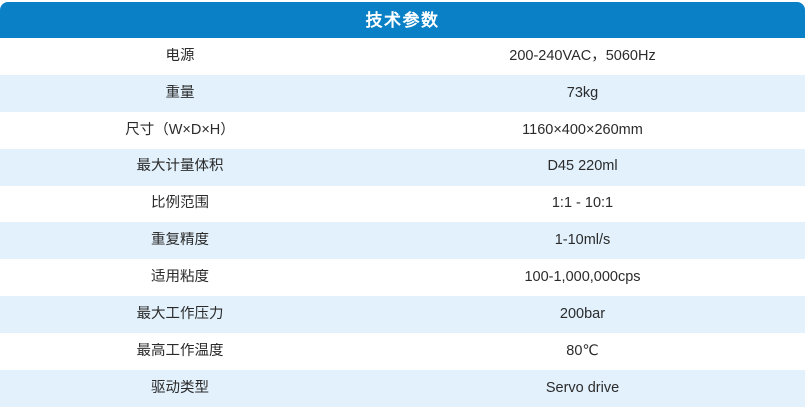 This screenshot has height=407, width=805. Describe the element at coordinates (402, 388) in the screenshot. I see `table-row: 驱动类型 Servo drive` at that location.